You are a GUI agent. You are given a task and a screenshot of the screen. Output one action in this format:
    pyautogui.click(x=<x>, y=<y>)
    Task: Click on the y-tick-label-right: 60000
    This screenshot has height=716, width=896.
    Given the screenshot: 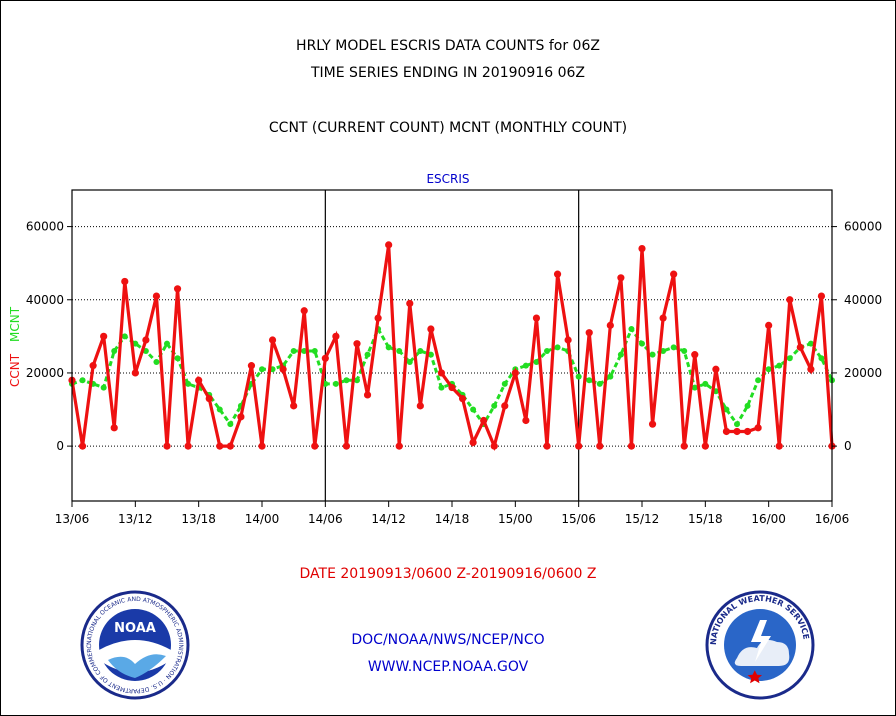 What is the action you would take?
    pyautogui.click(x=863, y=227)
    